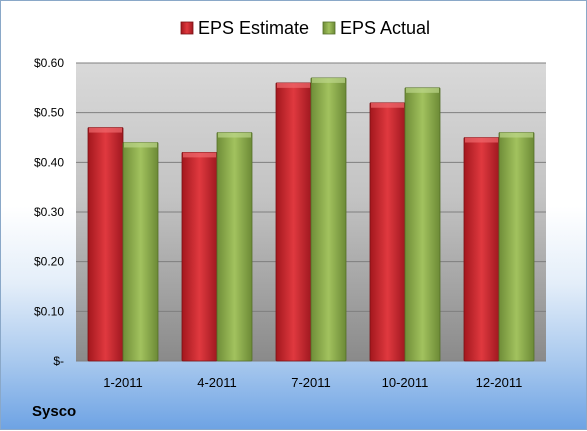  Describe the element at coordinates (49, 262) in the screenshot. I see `y-tick-label: $0.20` at that location.